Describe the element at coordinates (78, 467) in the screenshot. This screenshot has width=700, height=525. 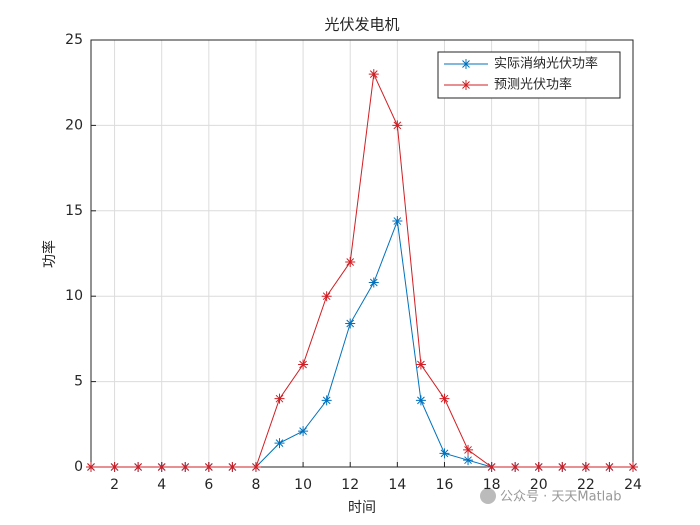
I see `y-tick-label: 0` at that location.